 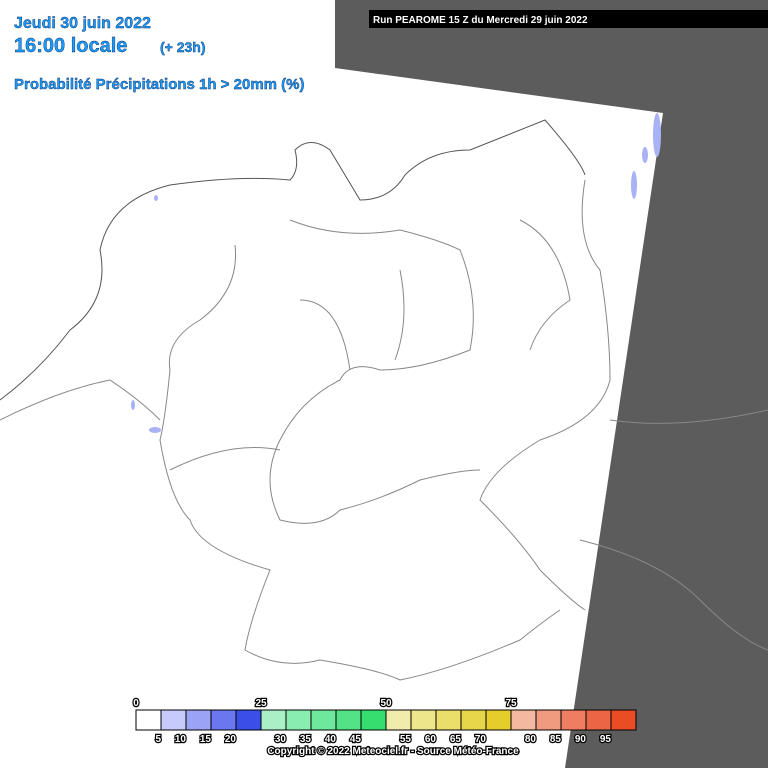 What do you see at coordinates (136, 703) in the screenshot?
I see `legend-label: 0` at bounding box center [136, 703].